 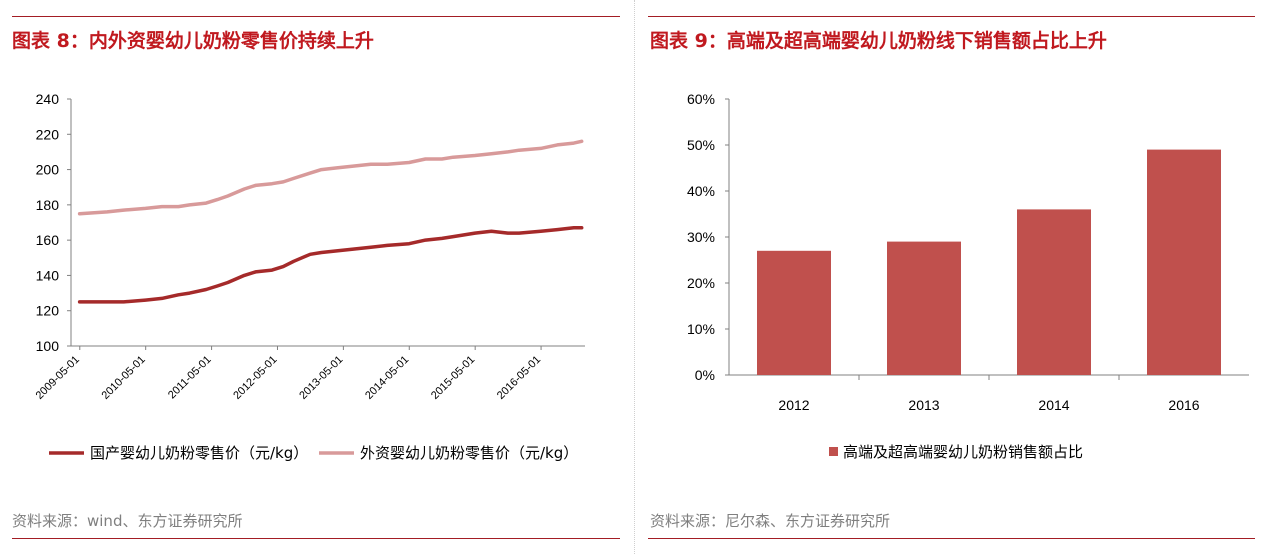 I want to click on x-tick-label: 2016, so click(x=1183, y=405).